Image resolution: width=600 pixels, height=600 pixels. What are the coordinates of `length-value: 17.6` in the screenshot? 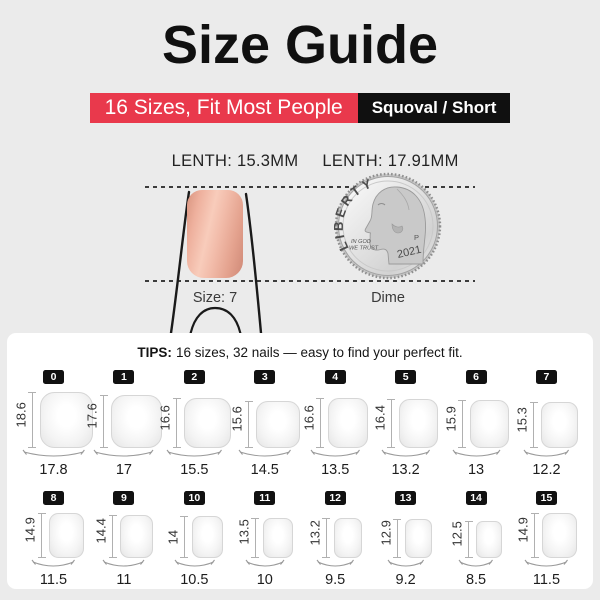 It's located at (92, 416).